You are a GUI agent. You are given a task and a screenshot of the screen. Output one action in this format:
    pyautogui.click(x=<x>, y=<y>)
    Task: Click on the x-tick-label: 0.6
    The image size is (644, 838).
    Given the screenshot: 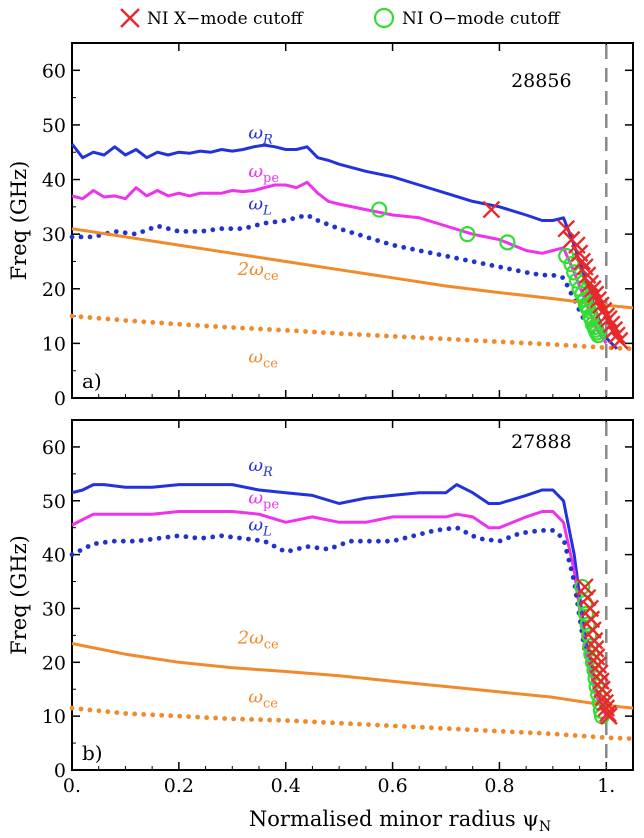 What is the action you would take?
    pyautogui.click(x=392, y=786)
    